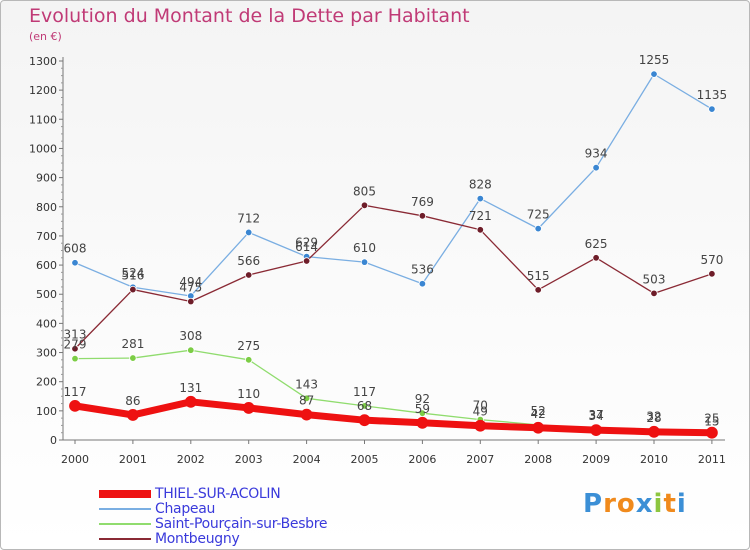 This screenshot has height=550, width=750. Describe the element at coordinates (593, 504) in the screenshot. I see `logo-letter: P` at that location.